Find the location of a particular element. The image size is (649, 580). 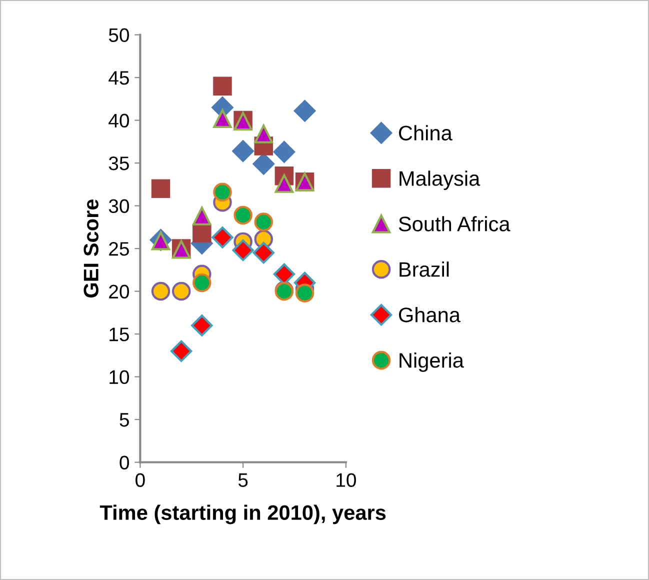

y-tick-label: 20 is located at coordinates (119, 291).